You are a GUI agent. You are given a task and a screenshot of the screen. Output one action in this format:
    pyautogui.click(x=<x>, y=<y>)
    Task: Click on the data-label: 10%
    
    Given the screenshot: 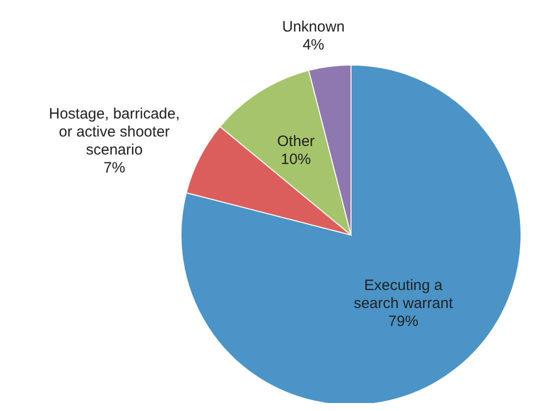 What is the action you would take?
    pyautogui.click(x=295, y=159)
    